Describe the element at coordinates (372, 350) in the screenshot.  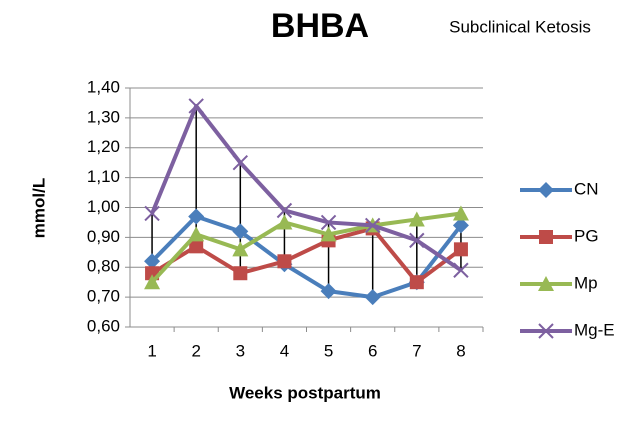
I see `x-tick-label: 6` at that location.